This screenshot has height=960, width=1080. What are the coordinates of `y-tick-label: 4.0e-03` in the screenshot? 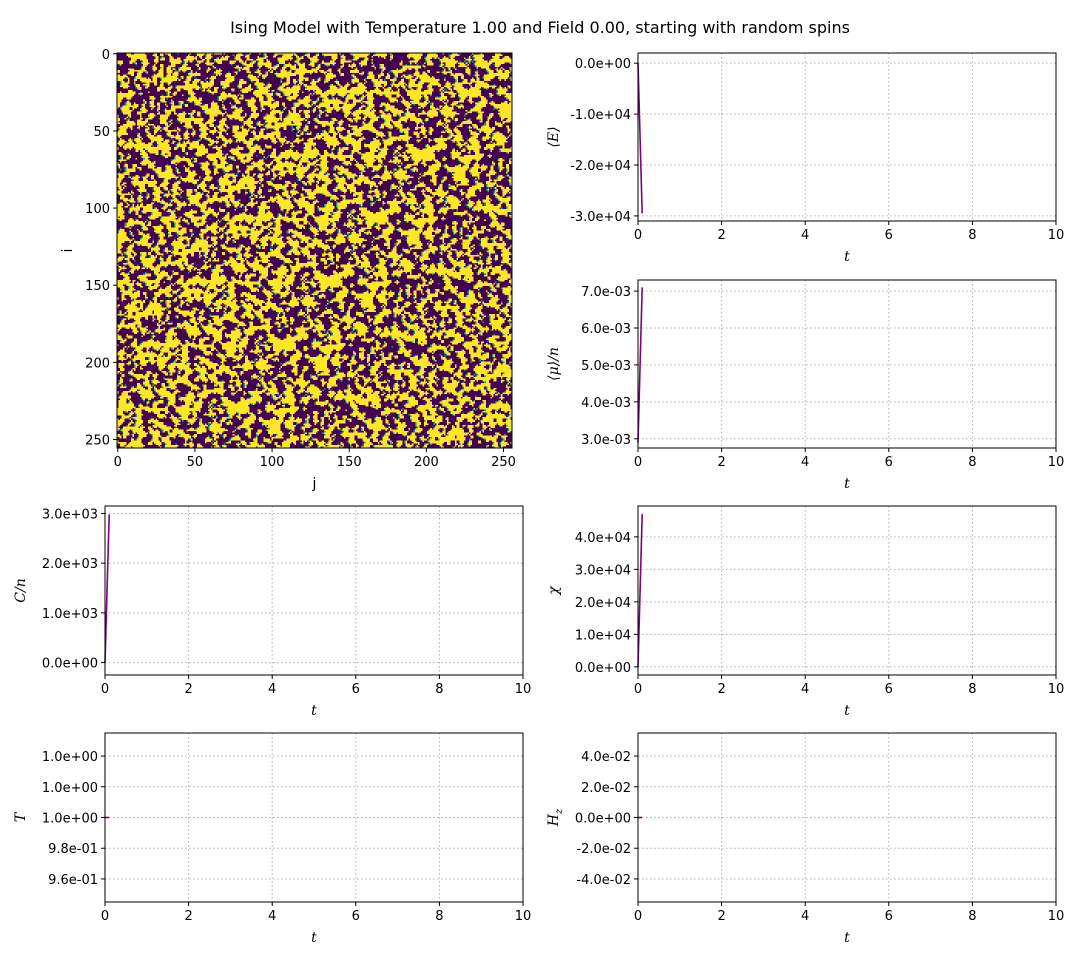 It's located at (606, 403).